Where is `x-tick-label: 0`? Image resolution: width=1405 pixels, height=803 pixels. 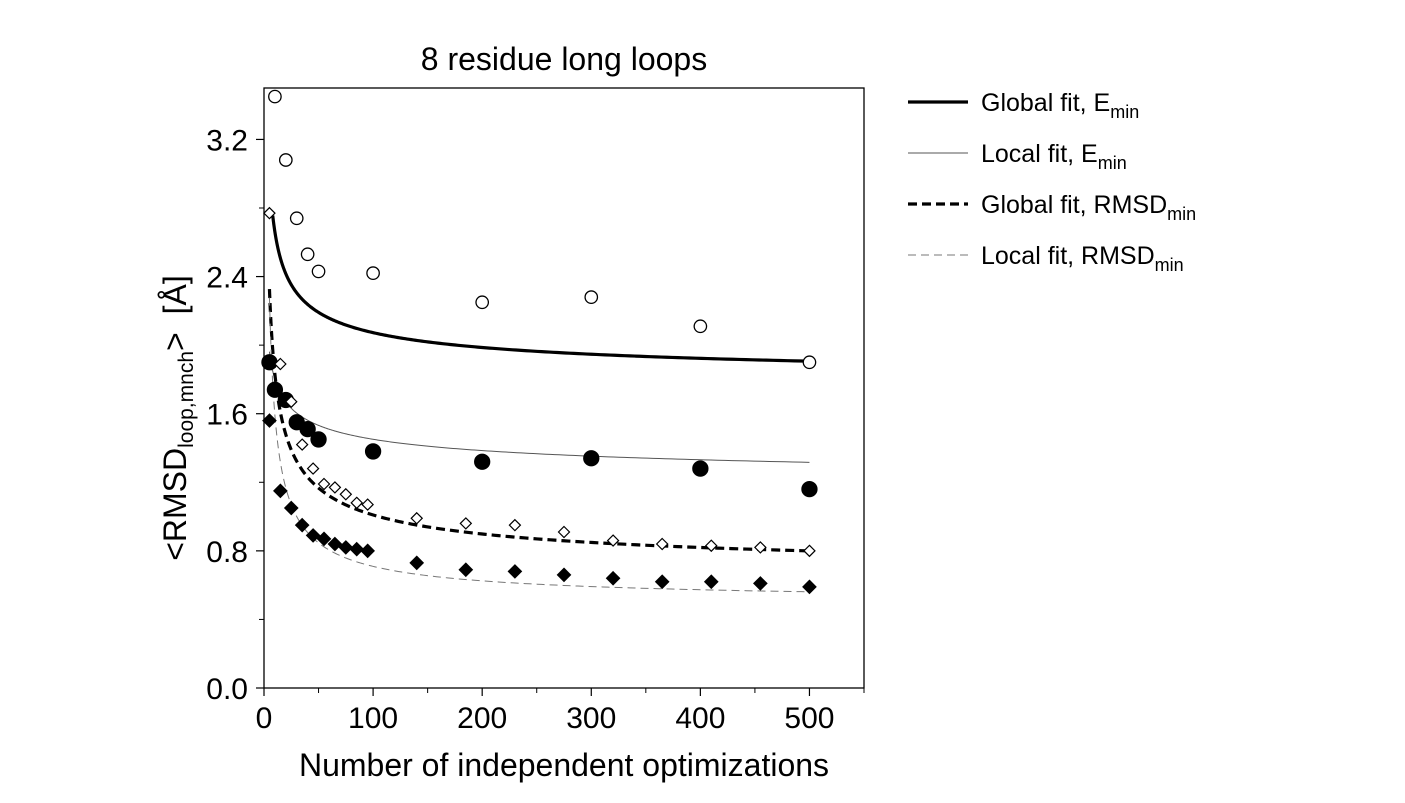
x-tick-label: 0 is located at coordinates (264, 718).